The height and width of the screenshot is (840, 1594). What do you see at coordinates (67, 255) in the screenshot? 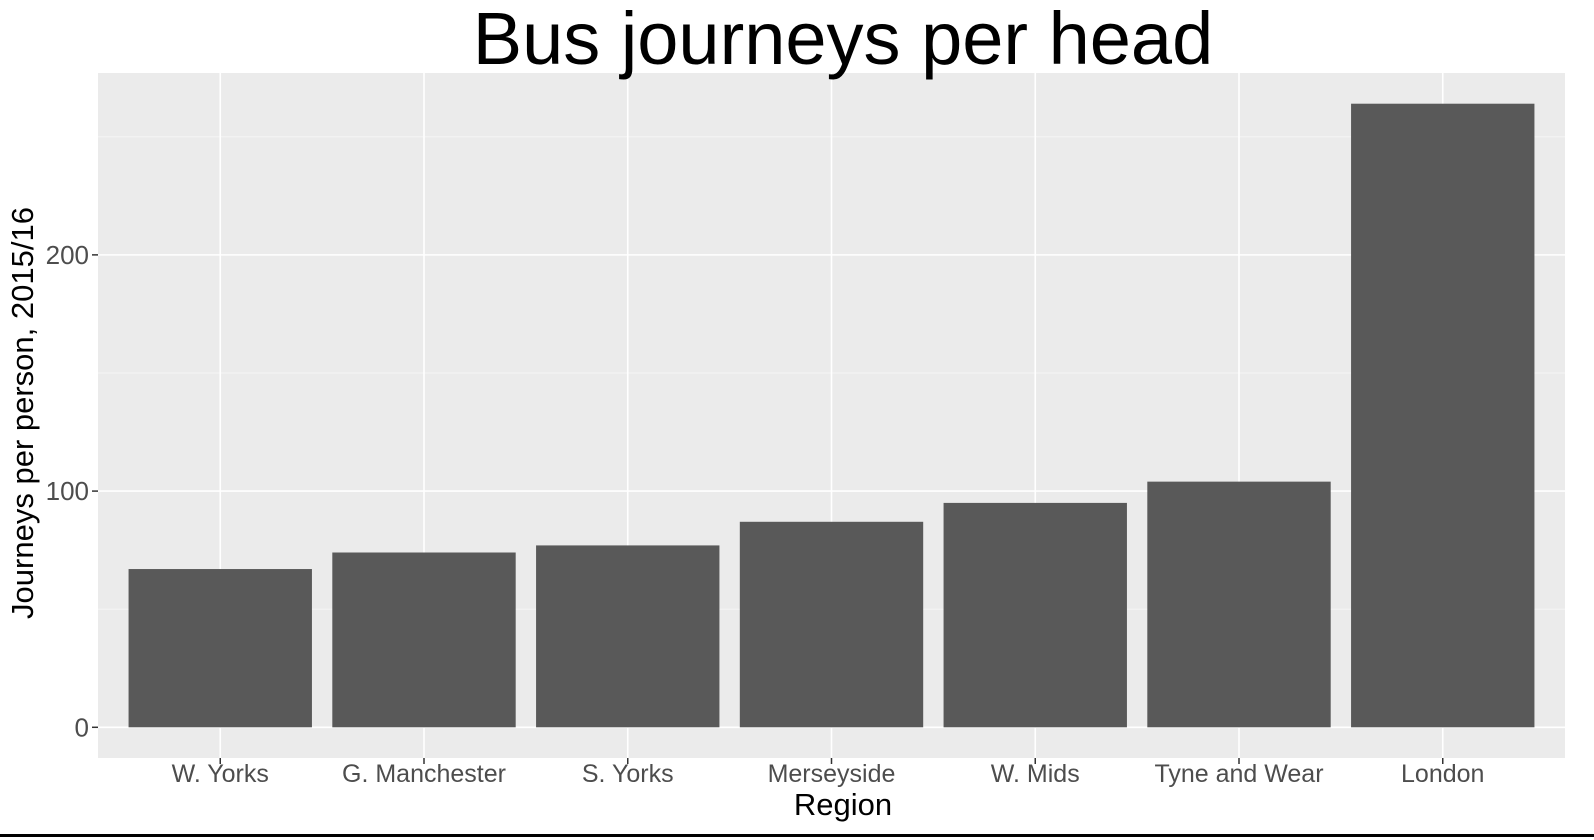
I see `y-tick-label: 200` at bounding box center [67, 255].